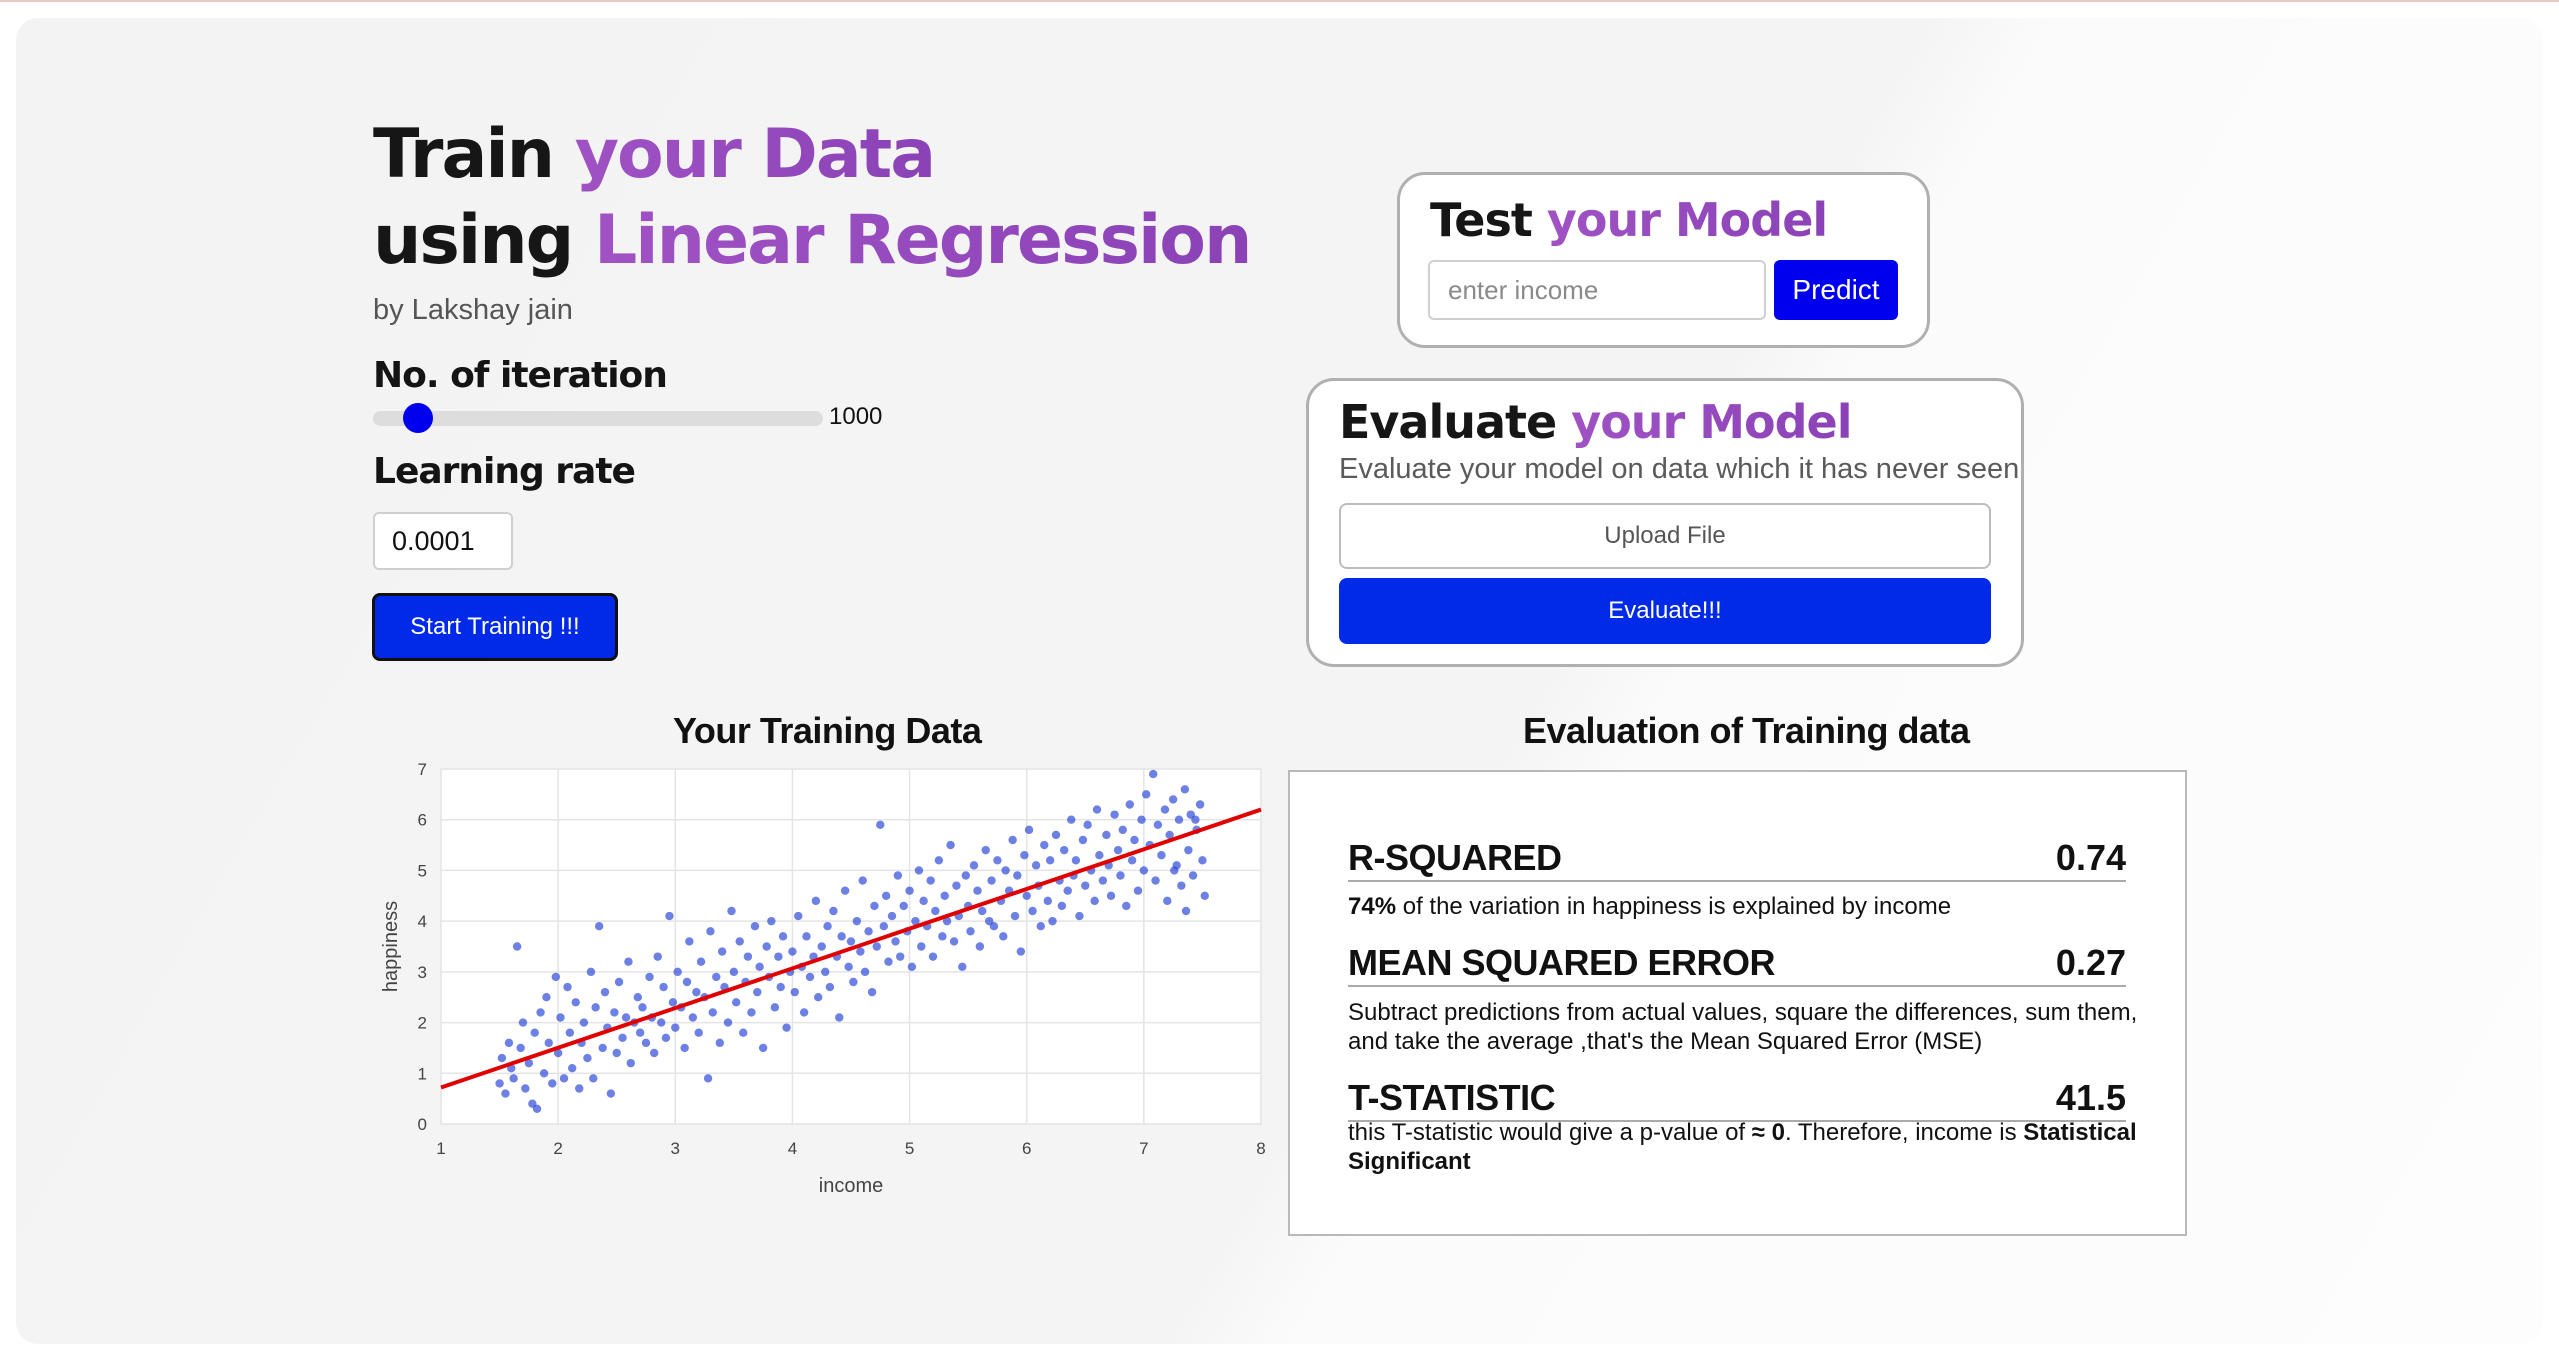  What do you see at coordinates (812, 198) in the screenshot?
I see `page-title: Train your Data using Linear Regression` at bounding box center [812, 198].